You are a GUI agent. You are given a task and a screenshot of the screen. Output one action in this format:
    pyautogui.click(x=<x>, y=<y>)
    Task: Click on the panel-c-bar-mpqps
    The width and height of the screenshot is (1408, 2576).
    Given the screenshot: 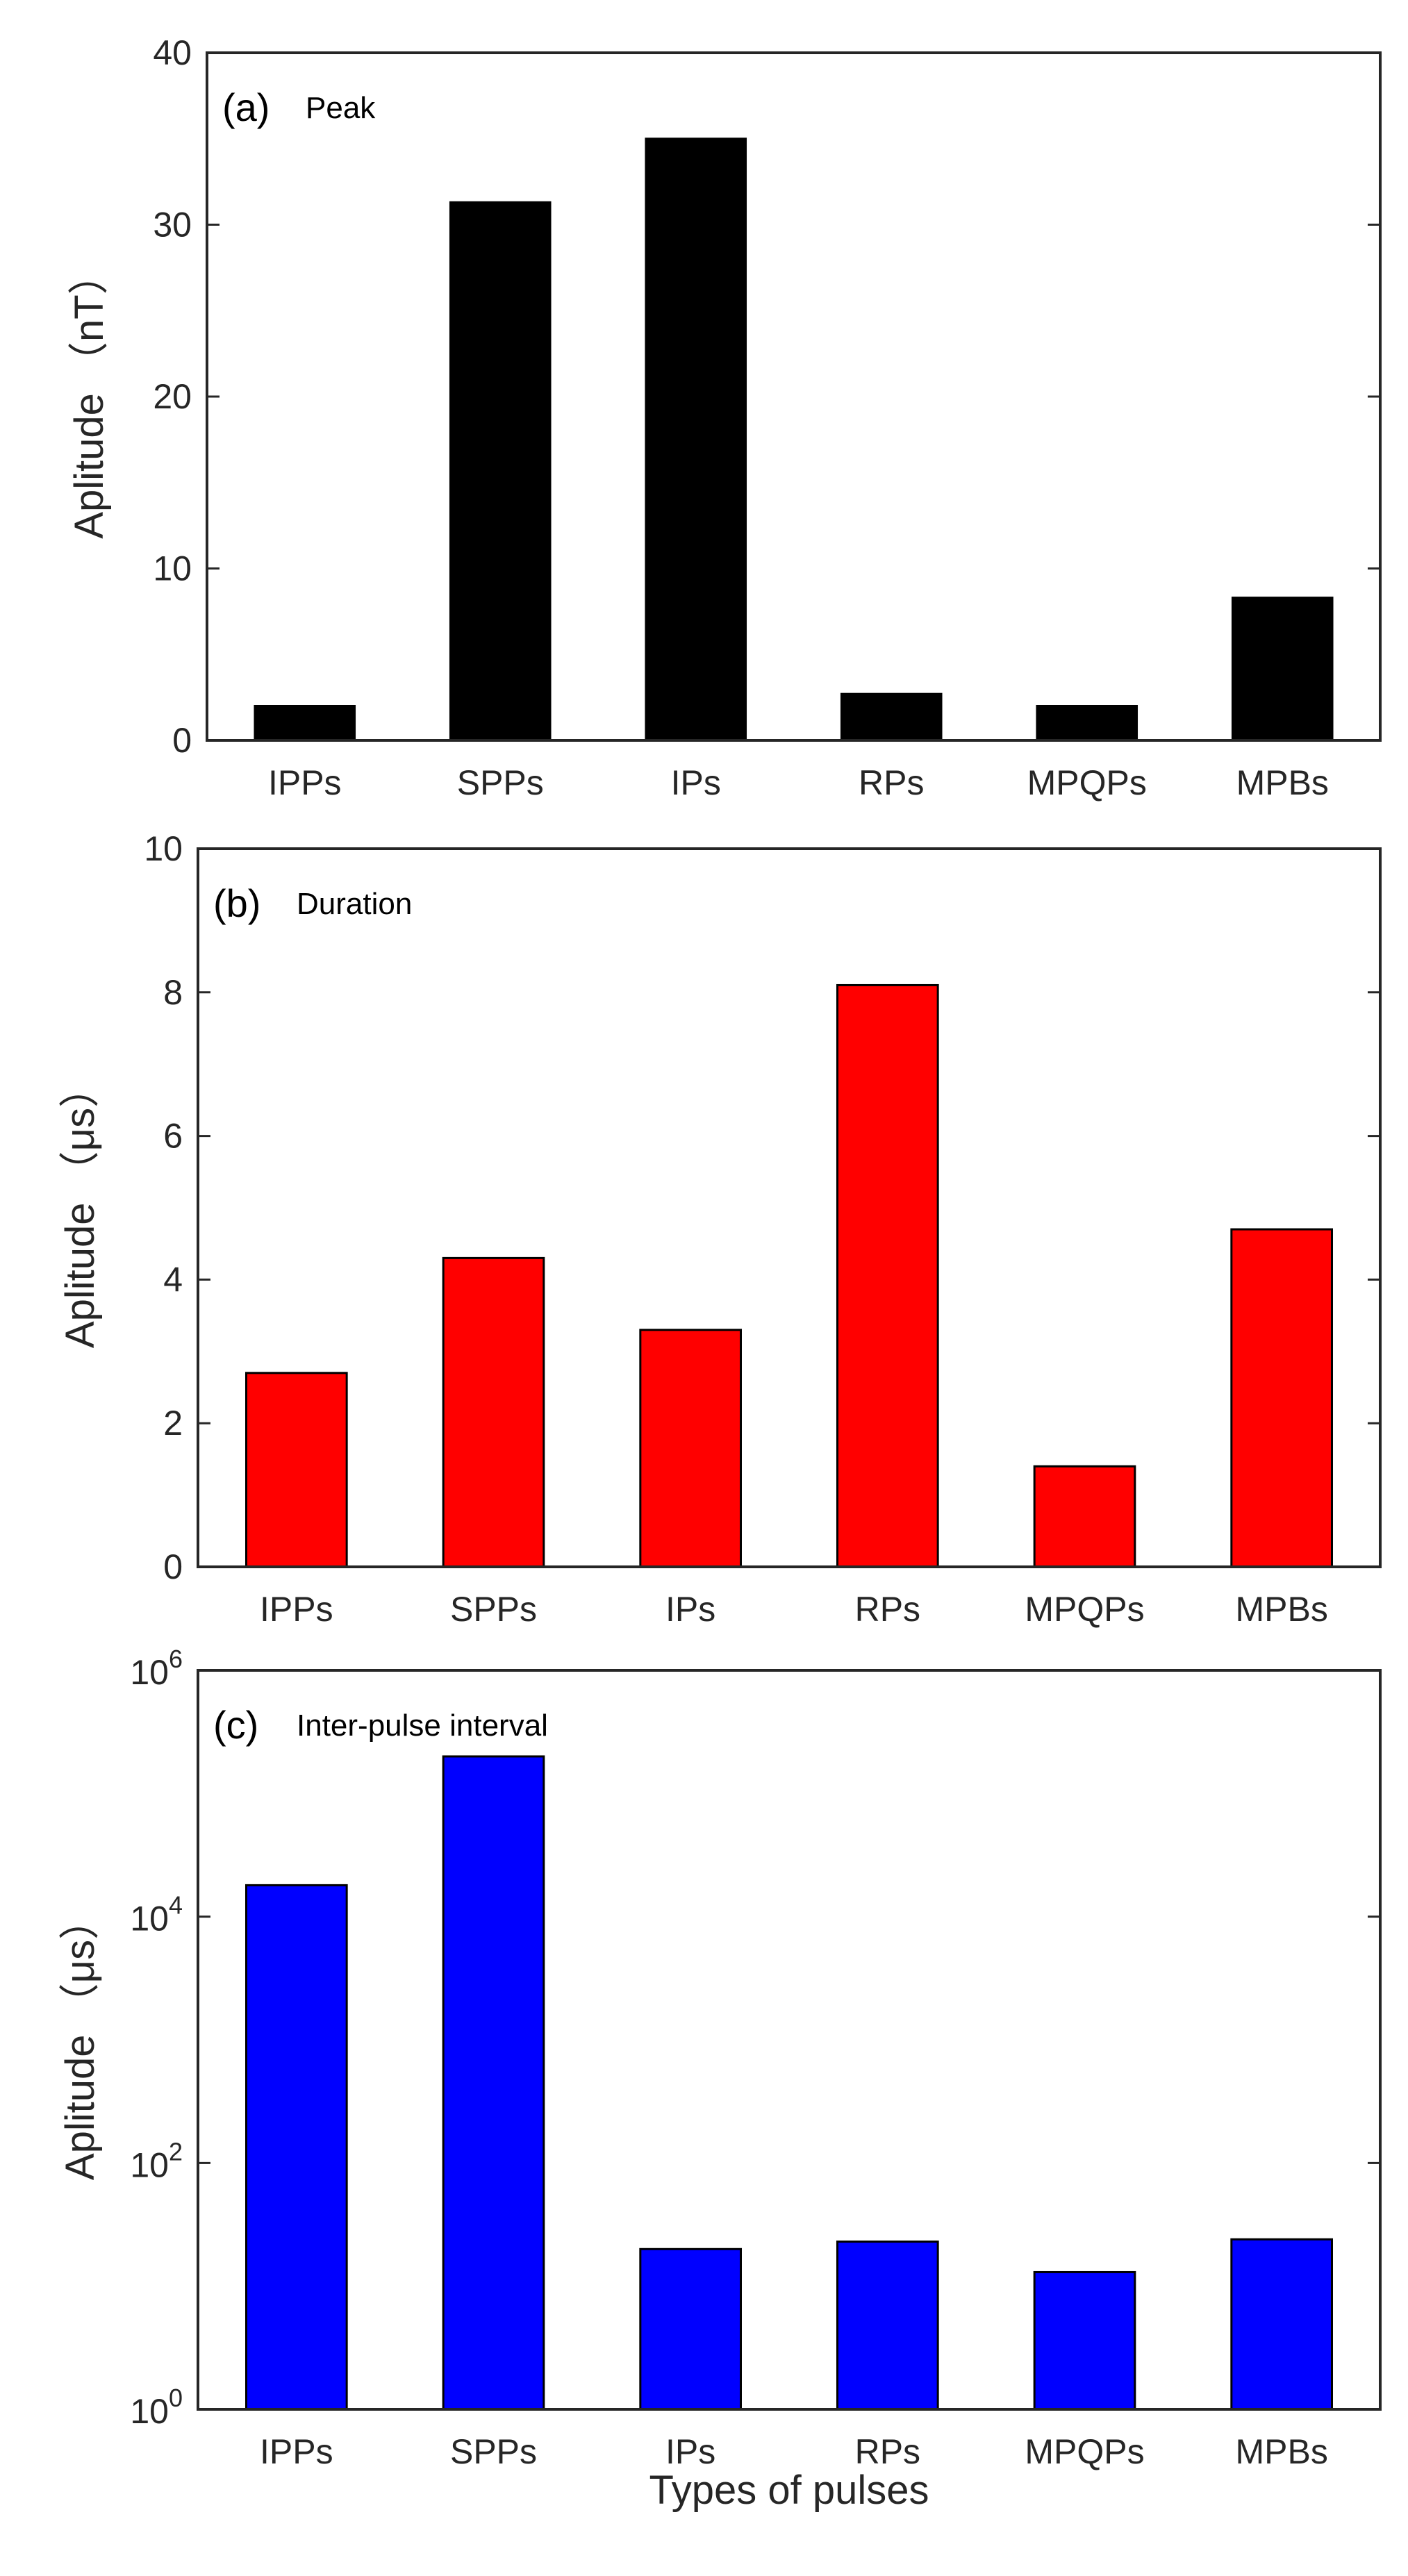 What is the action you would take?
    pyautogui.click(x=1084, y=2340)
    